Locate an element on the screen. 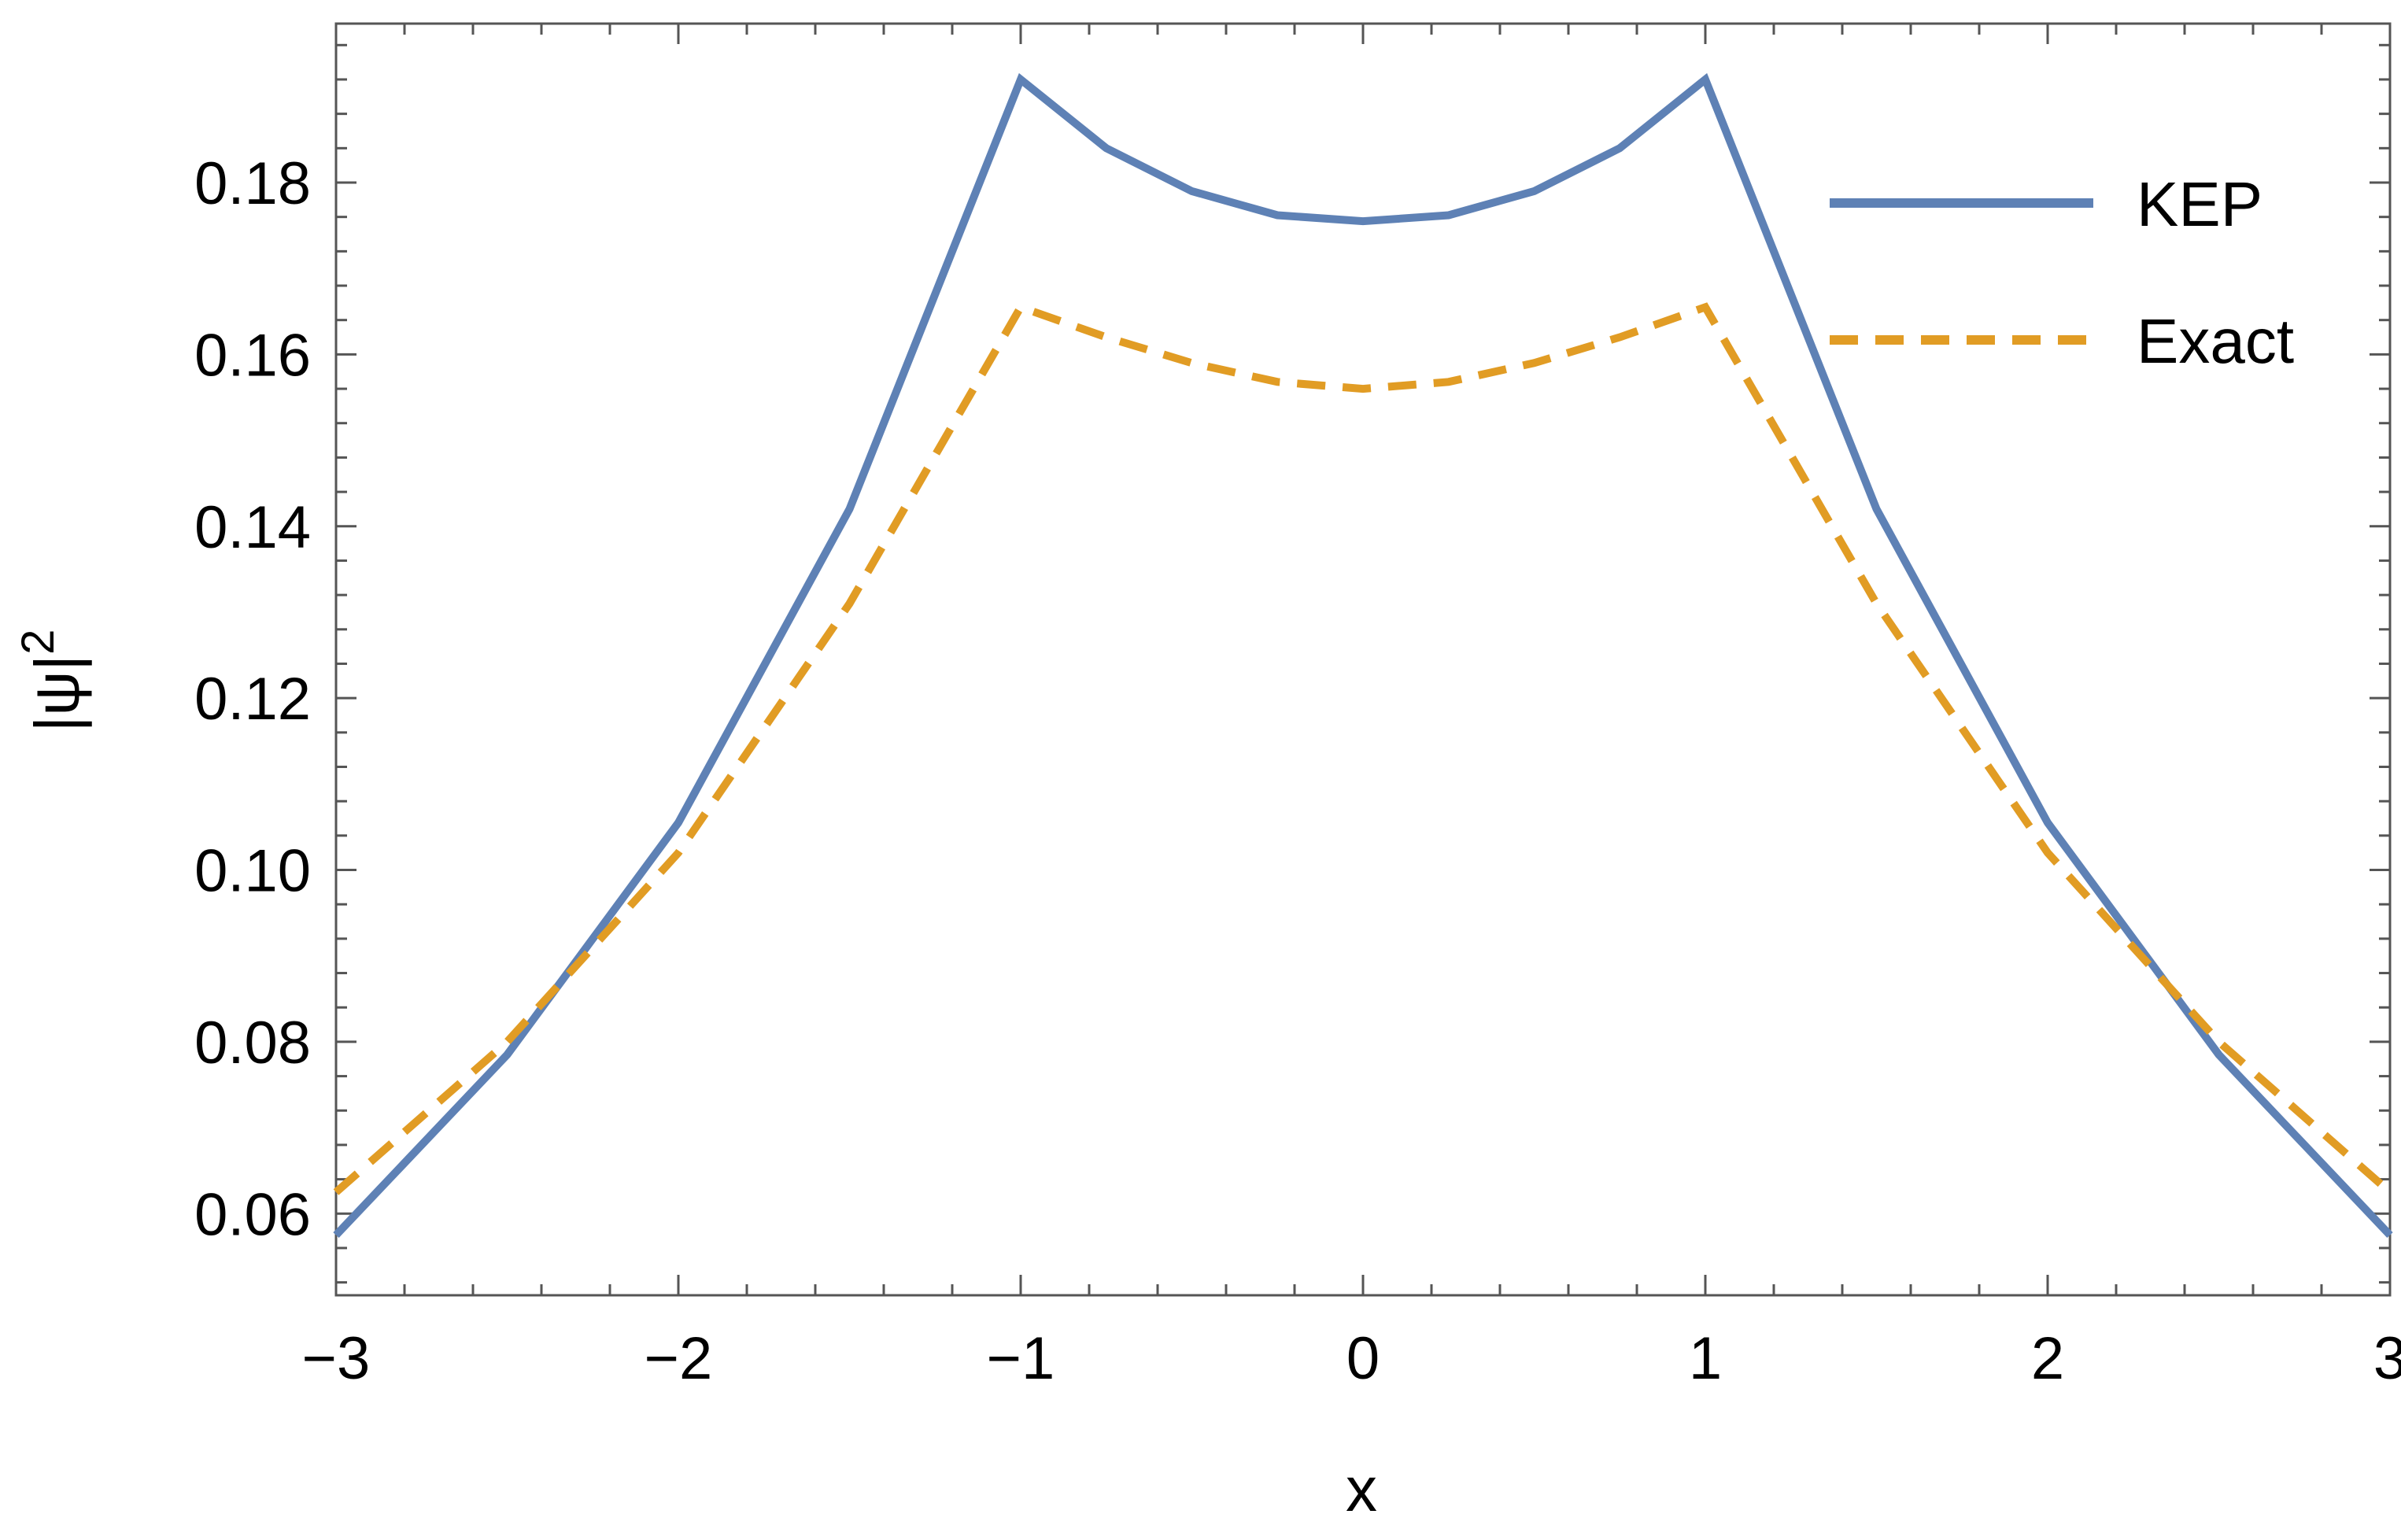 The width and height of the screenshot is (2401, 1540). svg-text: |ψ|2 is located at coordinates (52, 681).